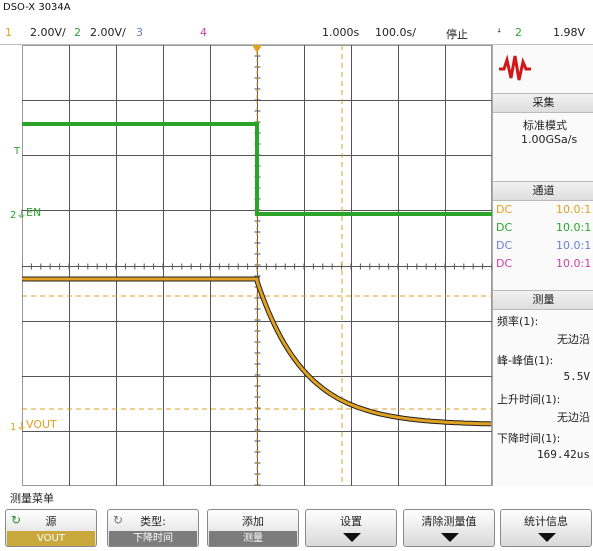 Image resolution: width=593 pixels, height=551 pixels. I want to click on ch1-scale: 2.00V/, so click(48, 32).